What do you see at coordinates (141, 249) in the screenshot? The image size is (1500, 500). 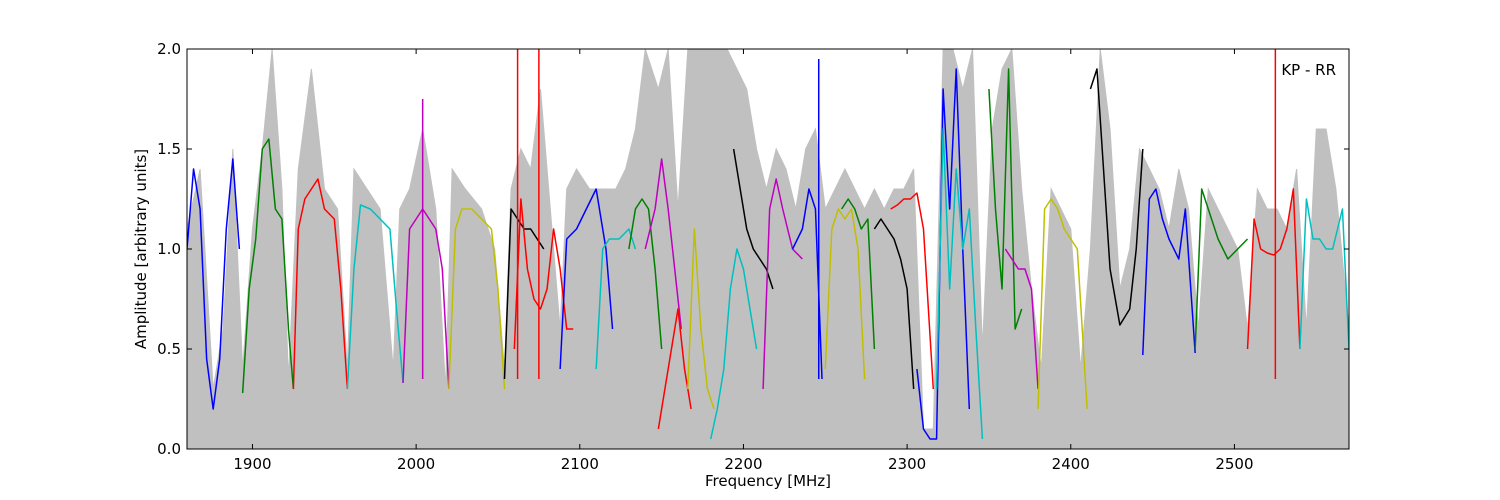 I see `y-axis-label: Amplitude [arbitrary units]` at bounding box center [141, 249].